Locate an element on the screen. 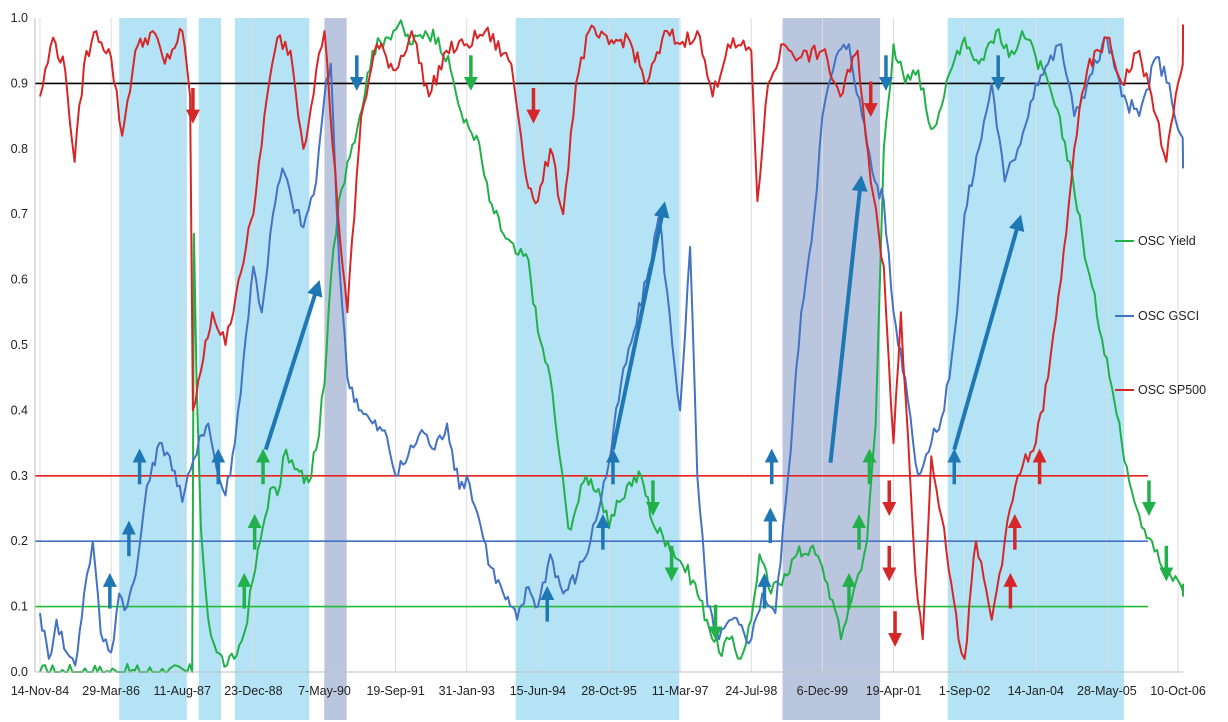  legend: OSC Yield OSC GSCI OSC SP500 is located at coordinates (1160, 315).